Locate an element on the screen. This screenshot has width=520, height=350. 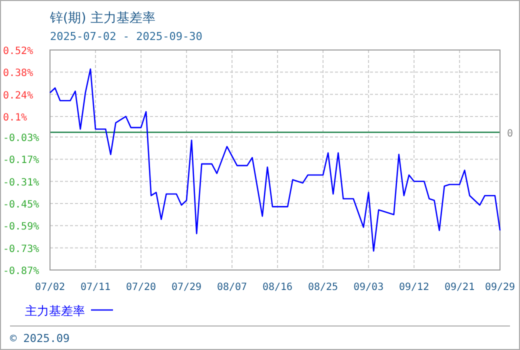
y-tick-label: -0.45% is located at coordinates (21, 205).